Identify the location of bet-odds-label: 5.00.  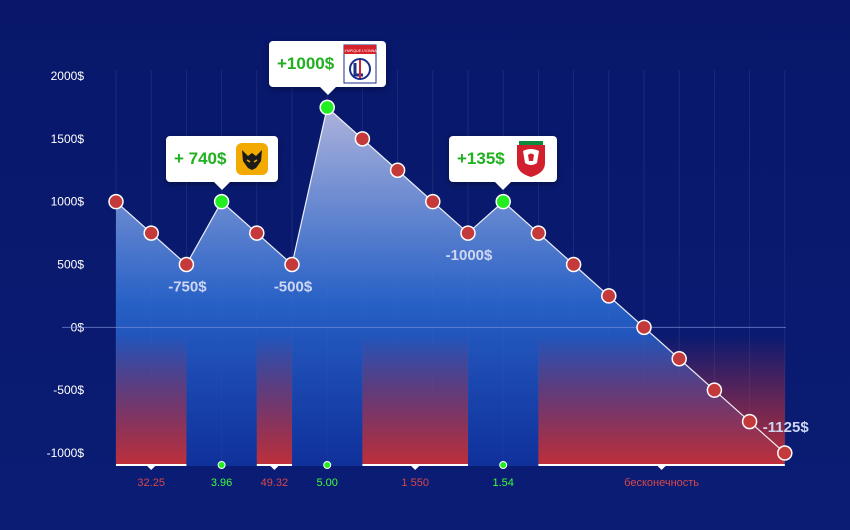
(326, 483).